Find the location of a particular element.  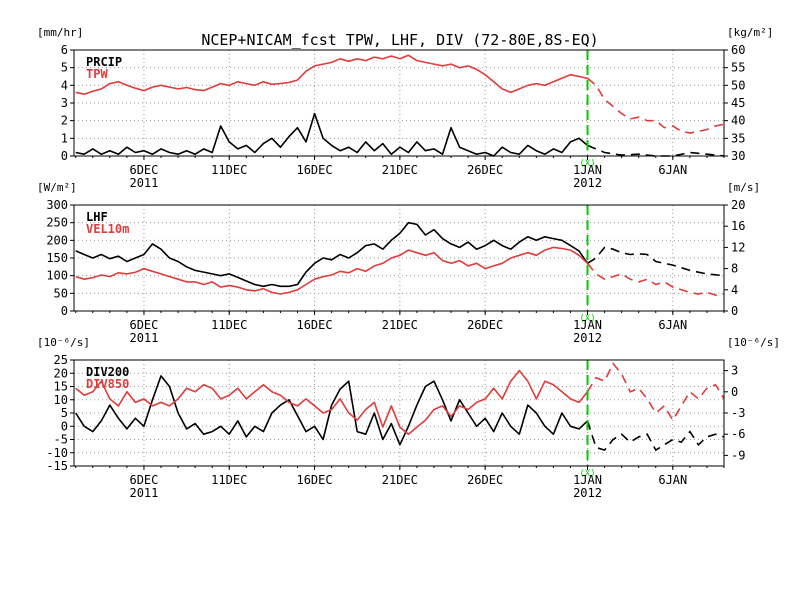

right-axis-unit: [kg/m²] is located at coordinates (750, 32).